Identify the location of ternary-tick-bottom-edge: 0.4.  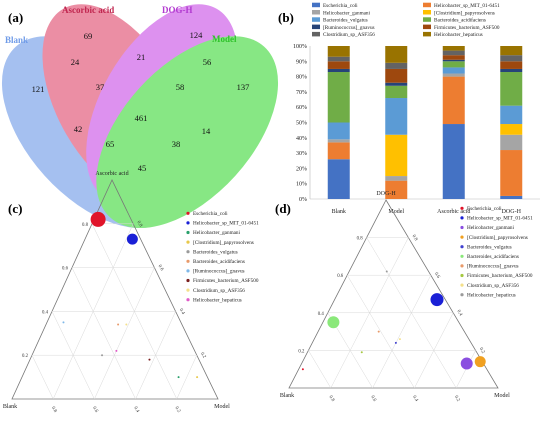
(136, 410).